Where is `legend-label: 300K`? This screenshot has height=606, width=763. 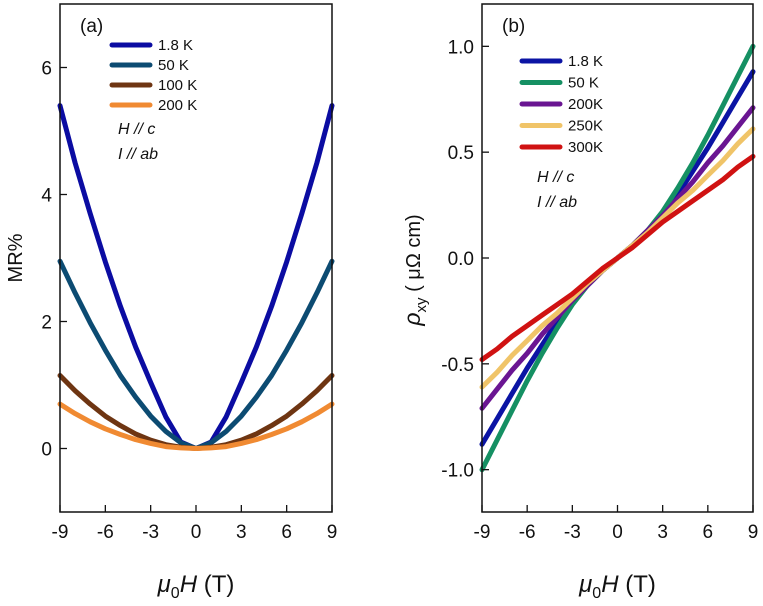
legend-label: 300K is located at coordinates (585, 147).